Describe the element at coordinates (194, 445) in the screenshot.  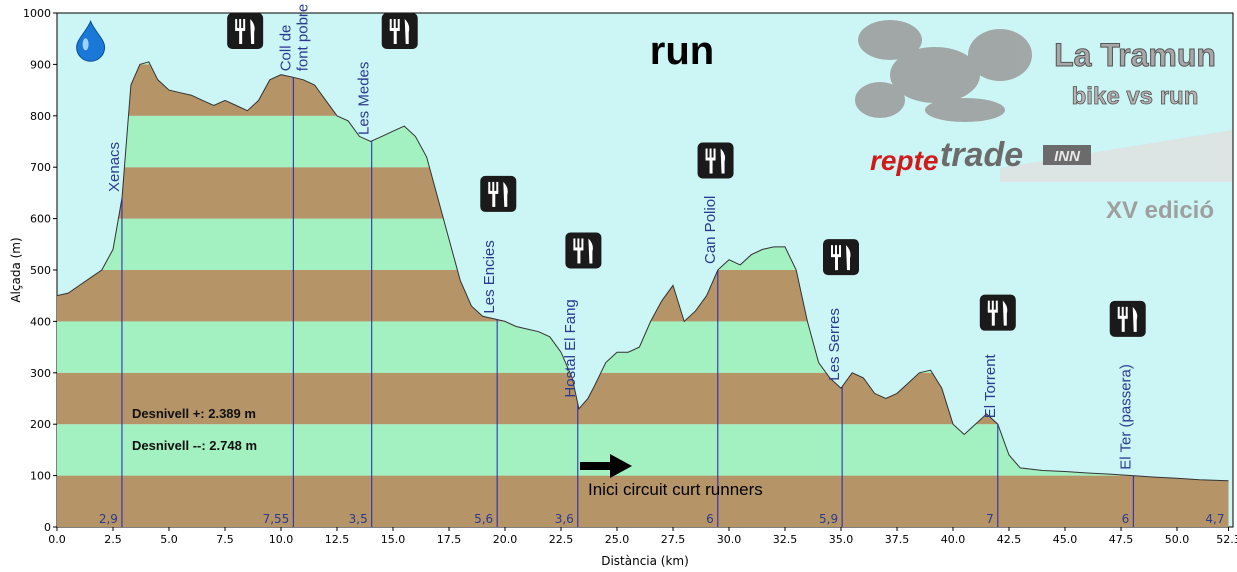
I see `desnivell-negative: Desnivell --: 2.748 m` at that location.